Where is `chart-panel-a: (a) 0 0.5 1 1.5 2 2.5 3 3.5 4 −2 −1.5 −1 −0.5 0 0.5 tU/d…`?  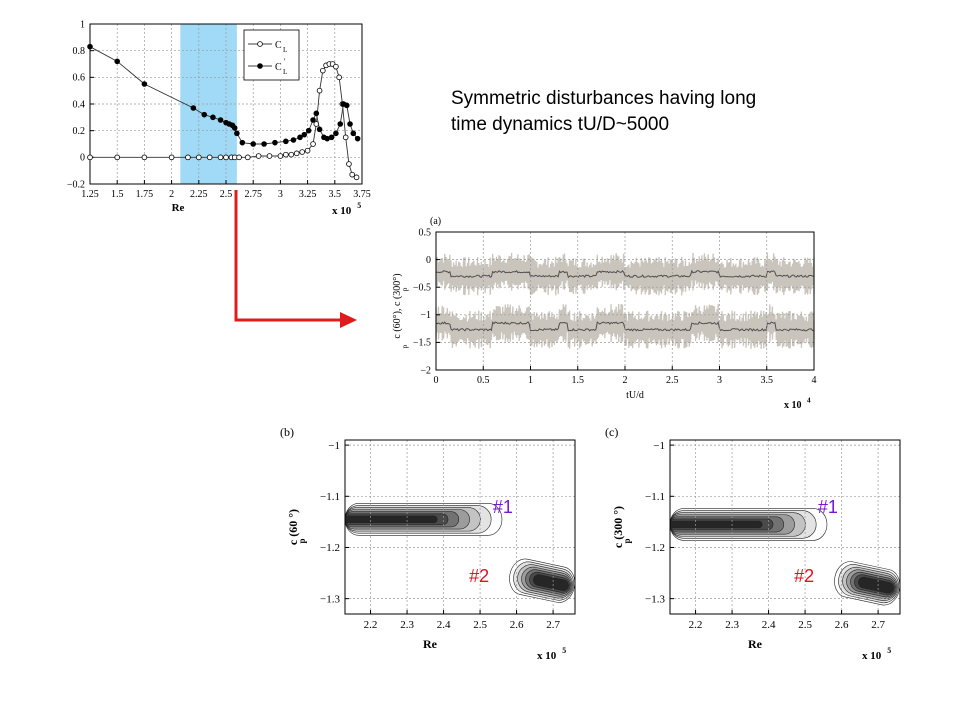 chart-panel-a: (a) 0 0.5 1 1.5 2 2.5 3 3.5 4 −2 −1.5 −1 −0.5 0 0.5 tU/d… is located at coordinates (604, 313).